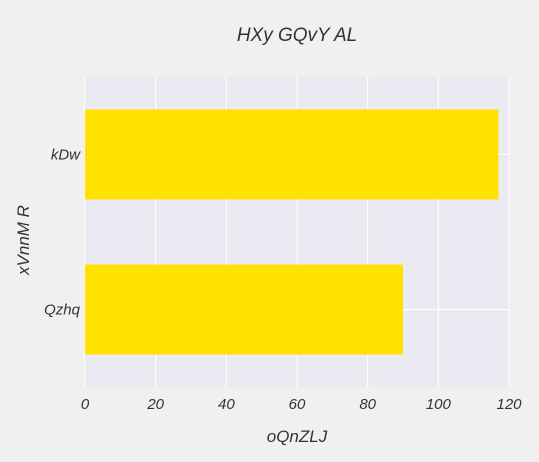  Describe the element at coordinates (226, 404) in the screenshot. I see `x-tick-label: 40` at that location.